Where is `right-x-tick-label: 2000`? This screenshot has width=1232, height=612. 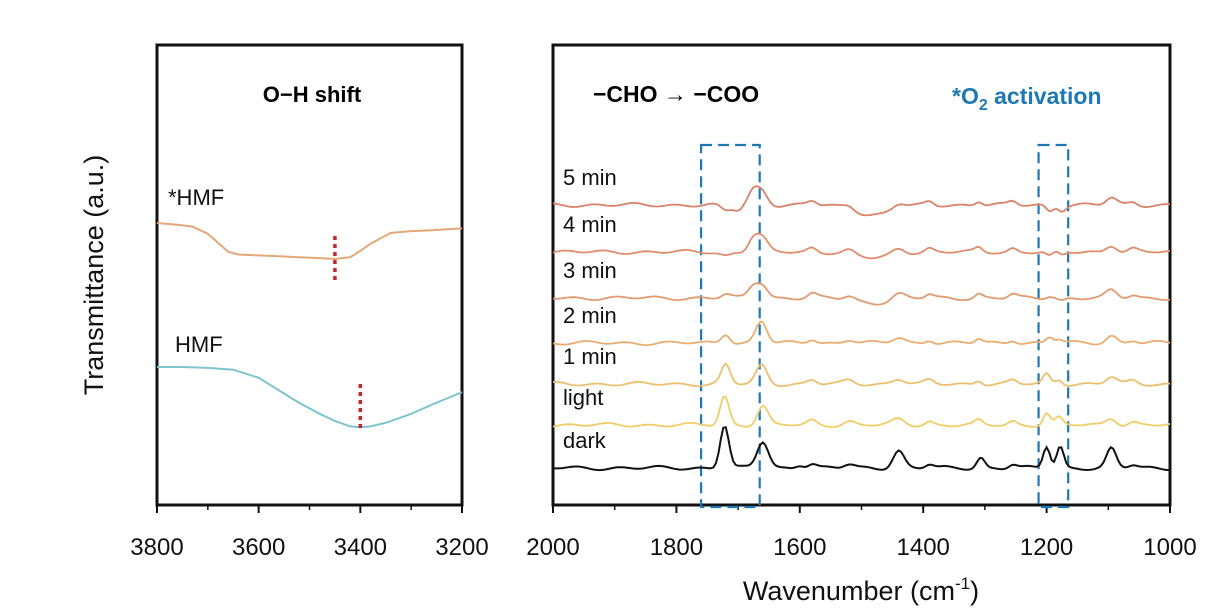
right-x-tick-label: 2000 is located at coordinates (552, 547).